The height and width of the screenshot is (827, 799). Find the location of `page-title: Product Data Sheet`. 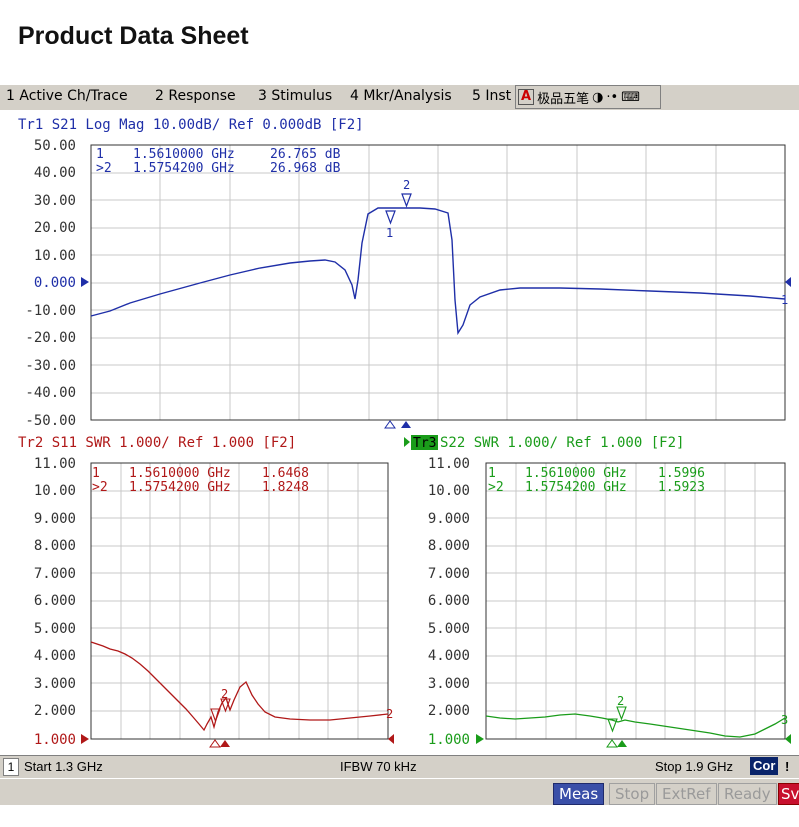

page-title: Product Data Sheet is located at coordinates (133, 36).